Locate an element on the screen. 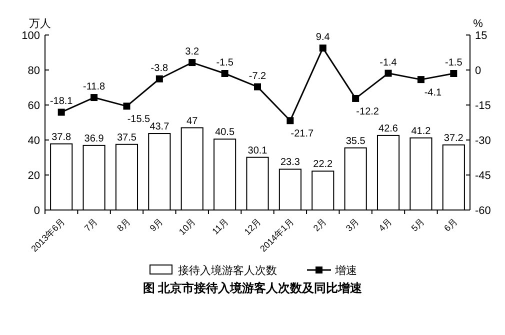 This screenshot has width=505, height=335. y-axis-title: 万人 is located at coordinates (40, 24).